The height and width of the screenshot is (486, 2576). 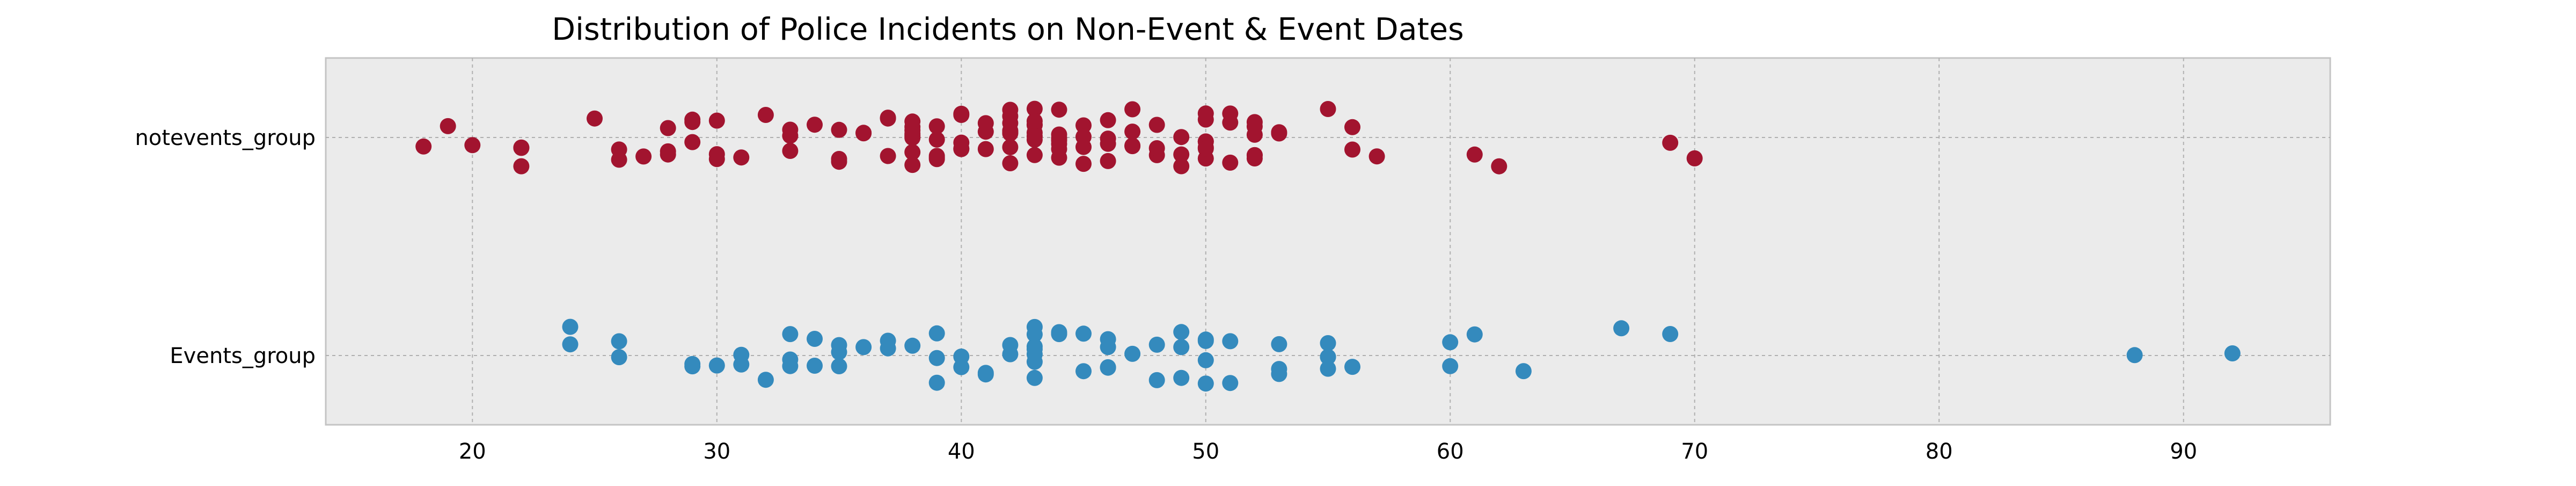 I want to click on x-tick-label: 70, so click(x=1694, y=451).